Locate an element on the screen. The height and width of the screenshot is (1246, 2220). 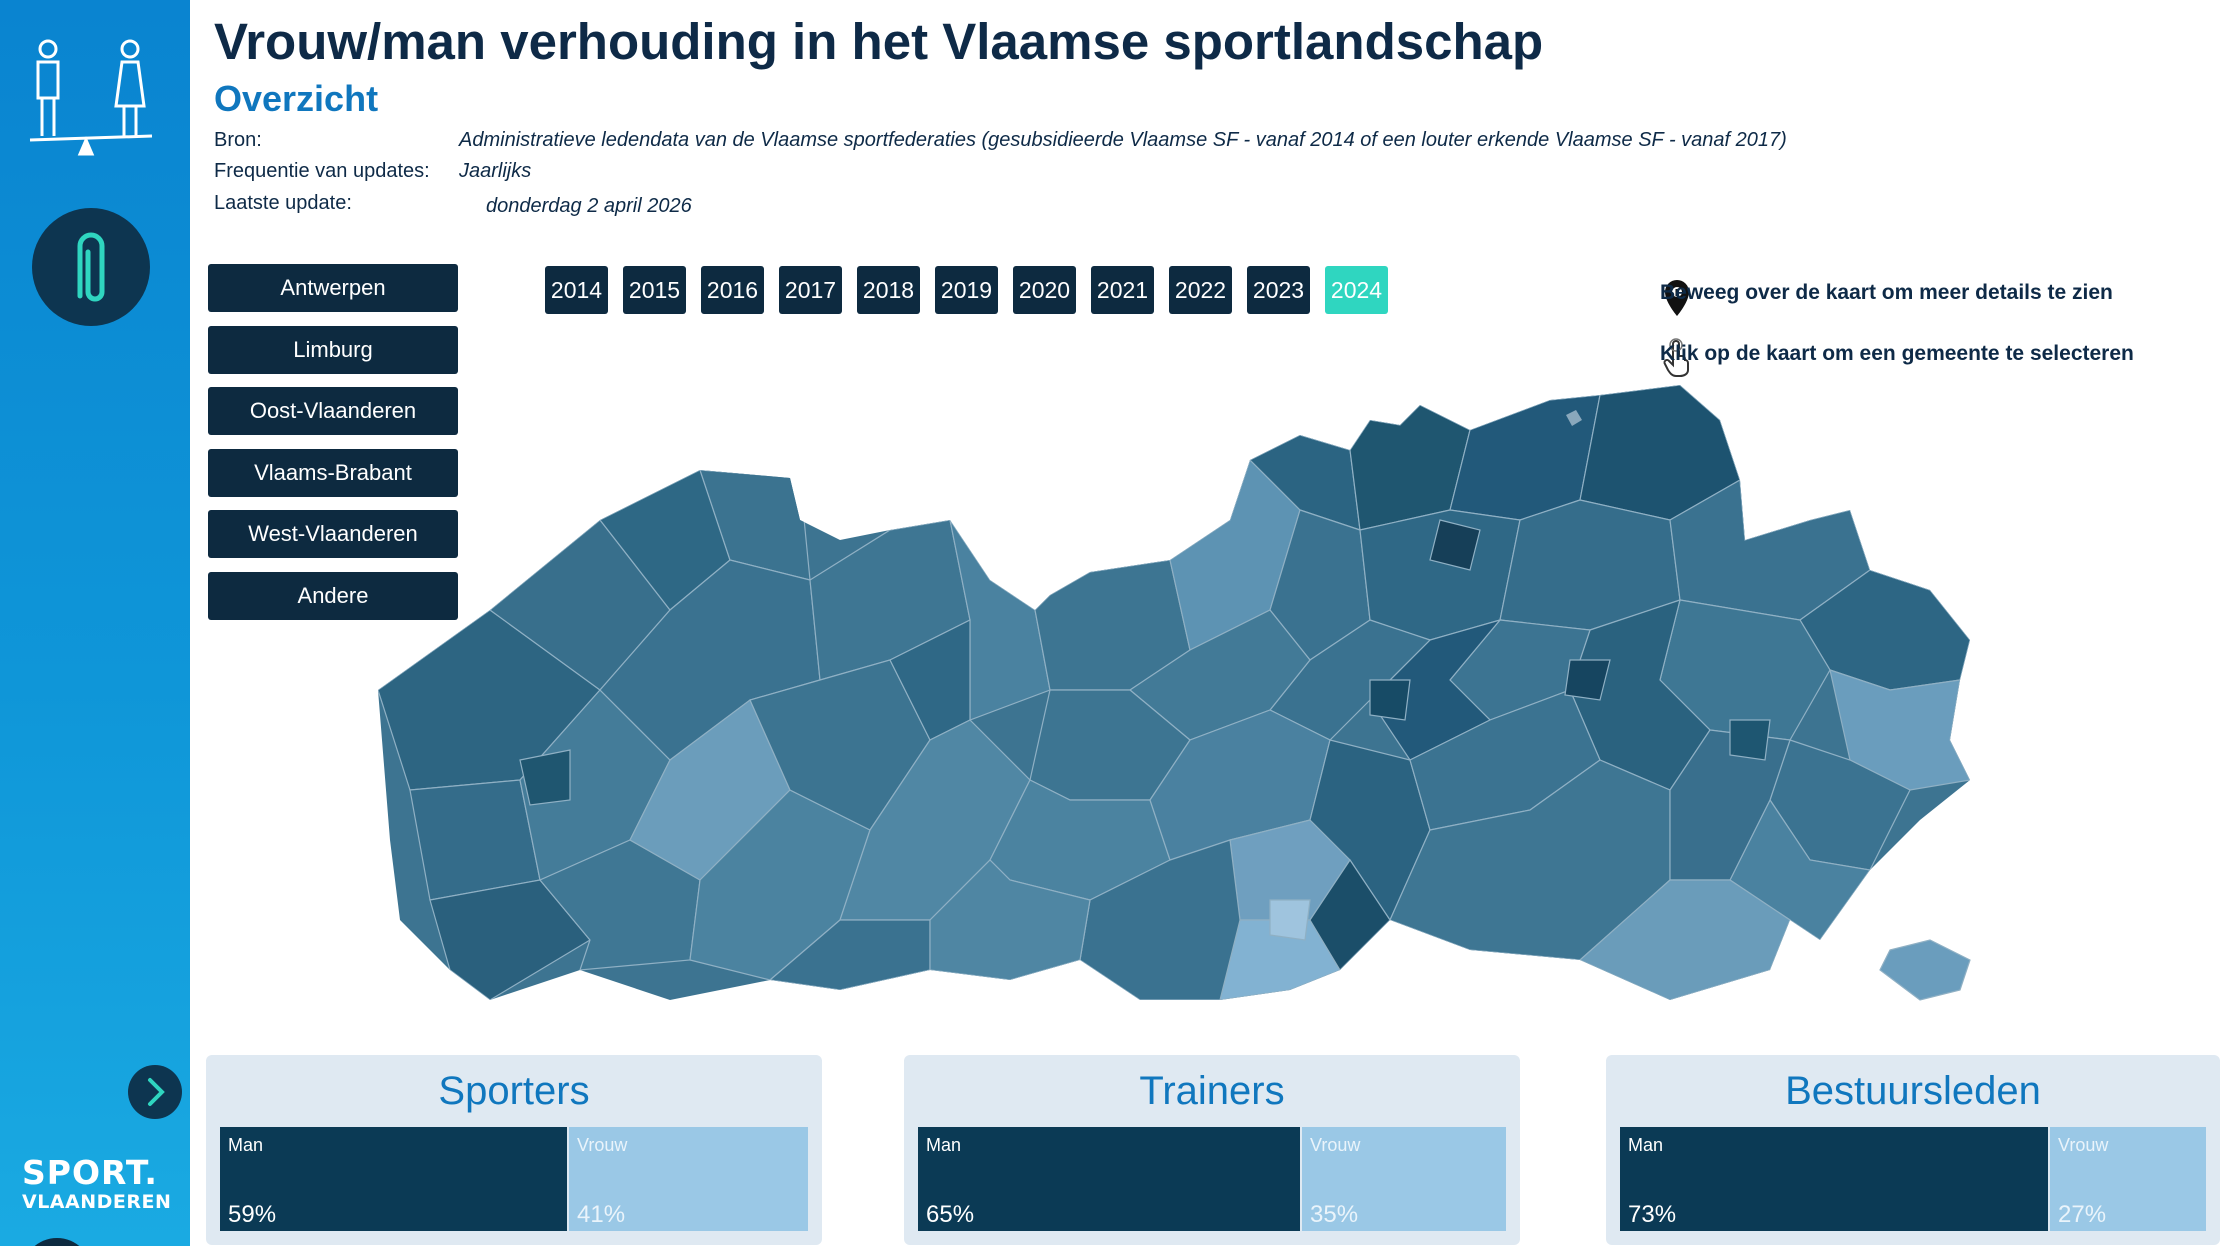
update-label: Laatste update: is located at coordinates (283, 203).